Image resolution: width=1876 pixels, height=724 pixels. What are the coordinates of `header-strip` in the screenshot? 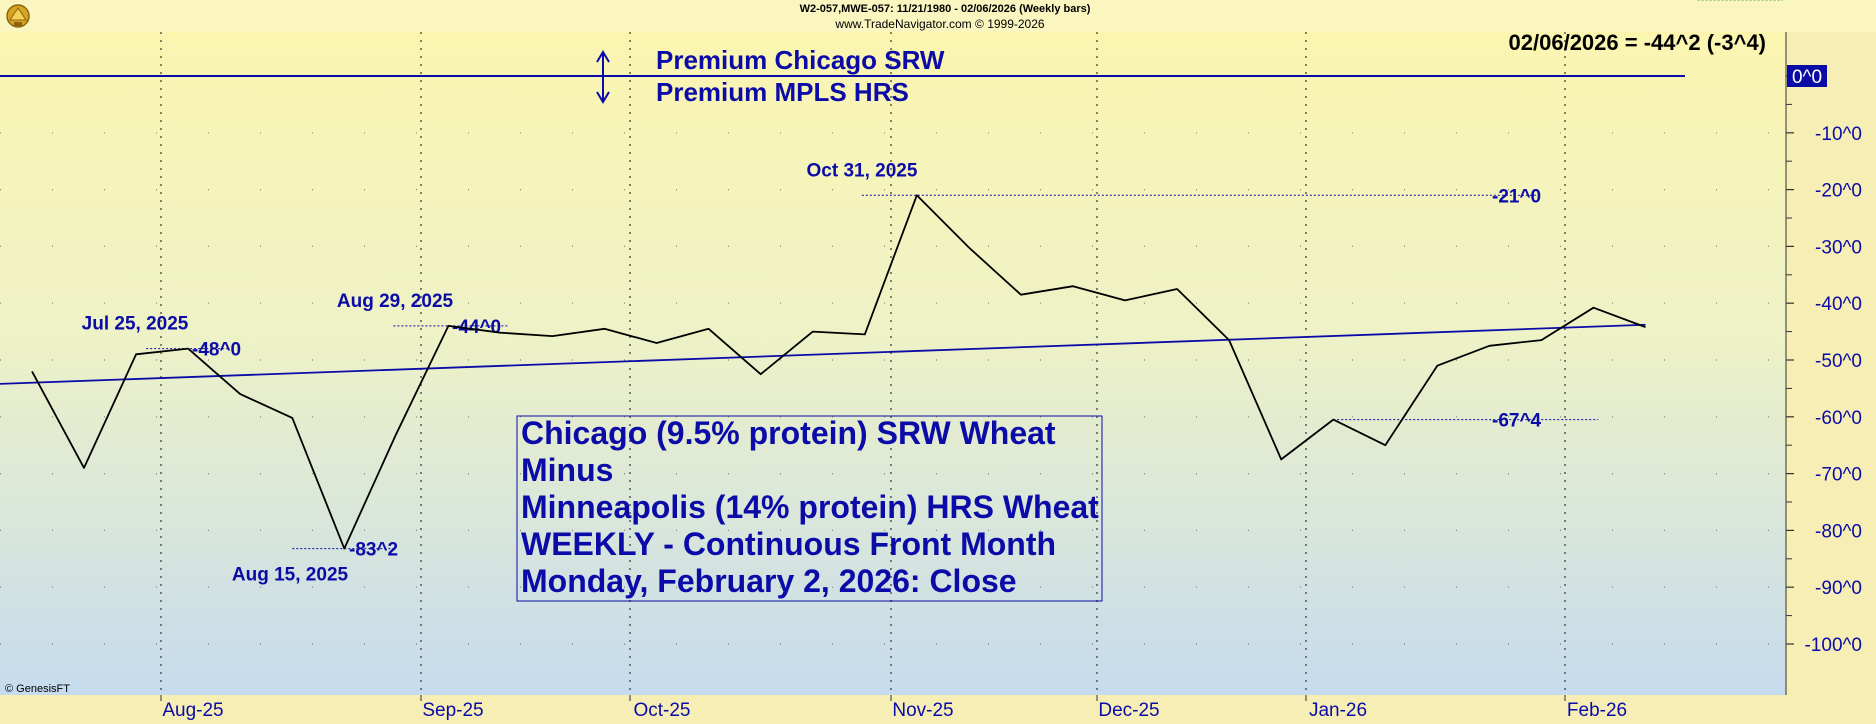 It's located at (938, 16).